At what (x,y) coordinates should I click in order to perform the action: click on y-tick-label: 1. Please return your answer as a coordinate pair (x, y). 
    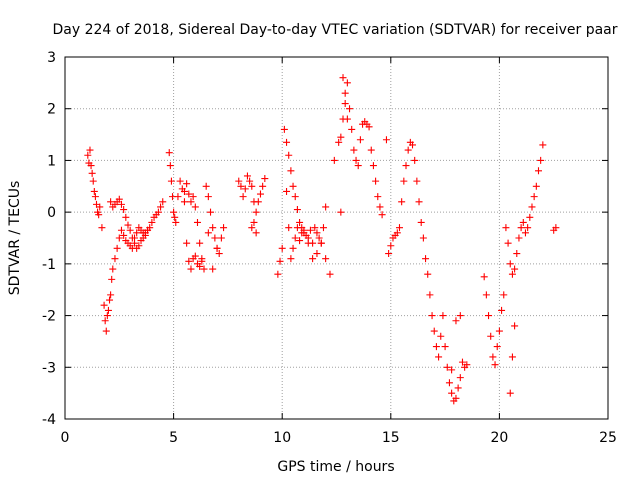
    Looking at the image, I should click on (51, 161).